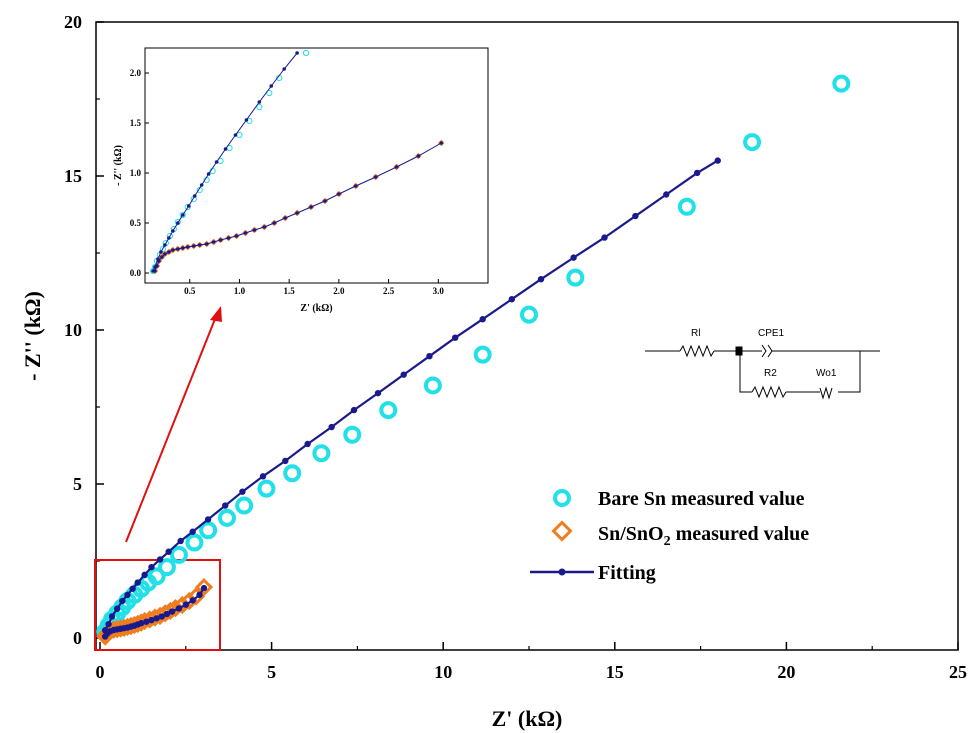 The image size is (970, 733). Describe the element at coordinates (764, 351) in the screenshot. I see `cpe-icon-left` at that location.